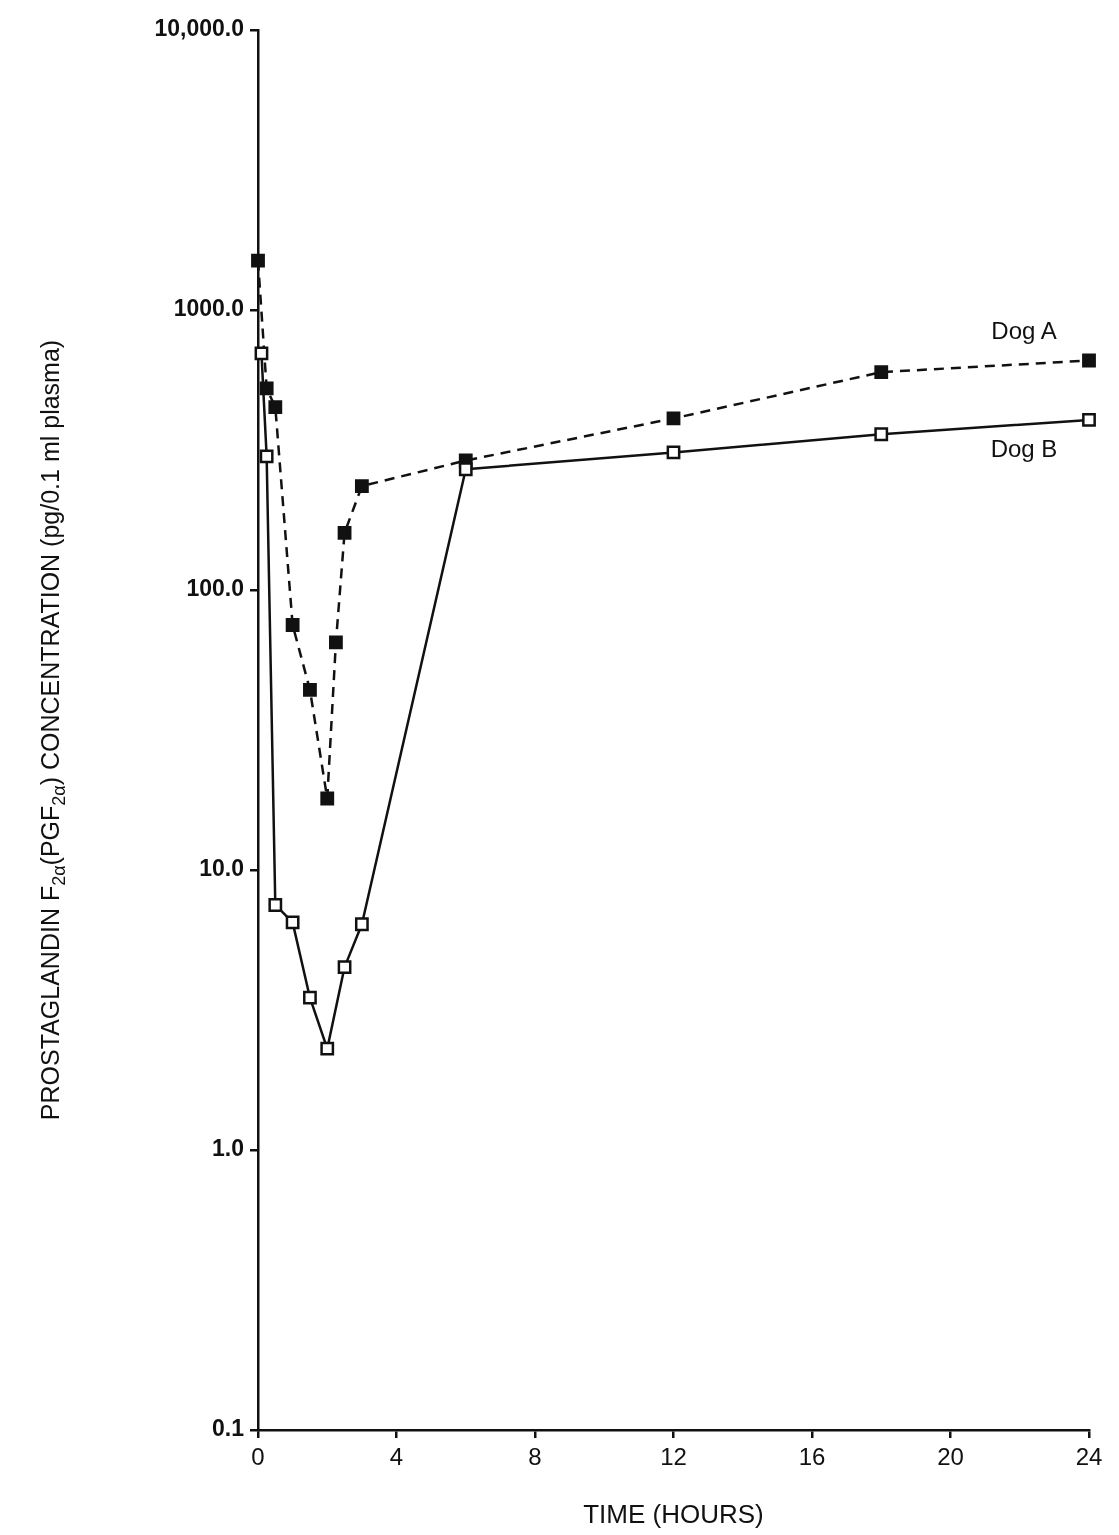 Image resolution: width=1119 pixels, height=1535 pixels. I want to click on x-axis-title: TIME (HOURS), so click(673, 1513).